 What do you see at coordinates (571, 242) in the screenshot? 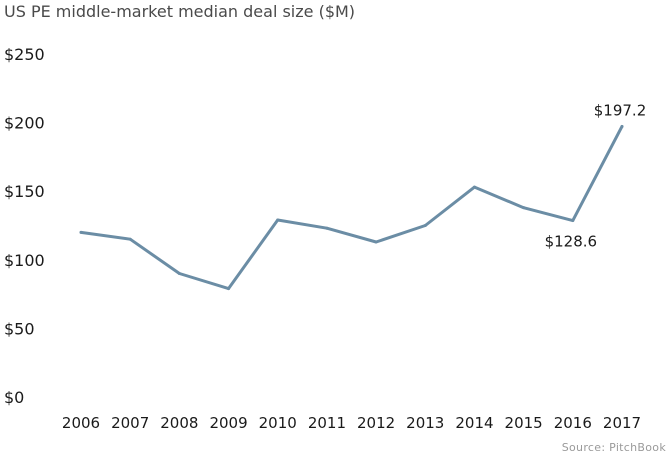
I see `data-label: $128.6` at bounding box center [571, 242].